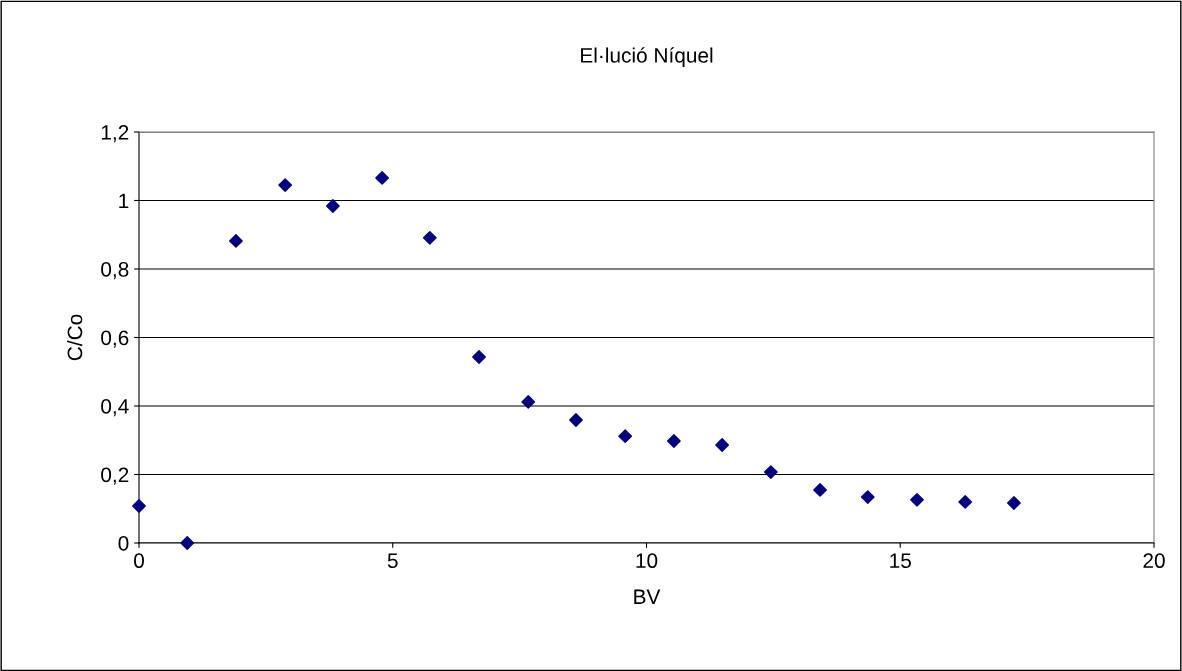  Describe the element at coordinates (900, 561) in the screenshot. I see `x-tick-label: 15` at that location.